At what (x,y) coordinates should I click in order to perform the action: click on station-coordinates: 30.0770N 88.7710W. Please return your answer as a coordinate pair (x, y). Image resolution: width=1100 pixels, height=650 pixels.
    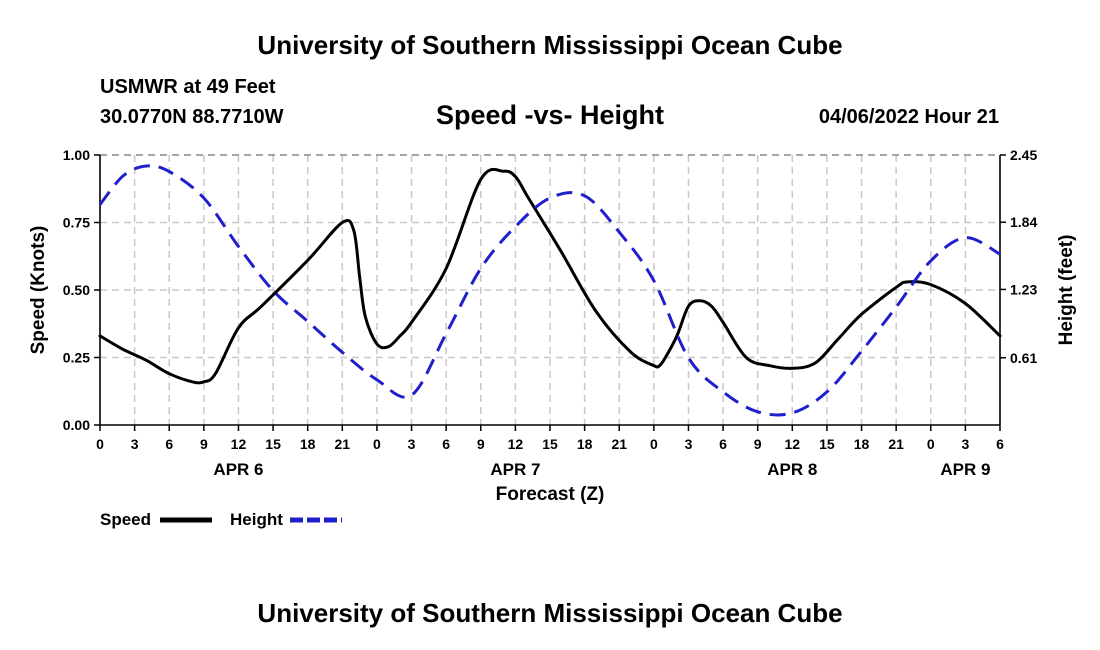
    Looking at the image, I should click on (192, 117).